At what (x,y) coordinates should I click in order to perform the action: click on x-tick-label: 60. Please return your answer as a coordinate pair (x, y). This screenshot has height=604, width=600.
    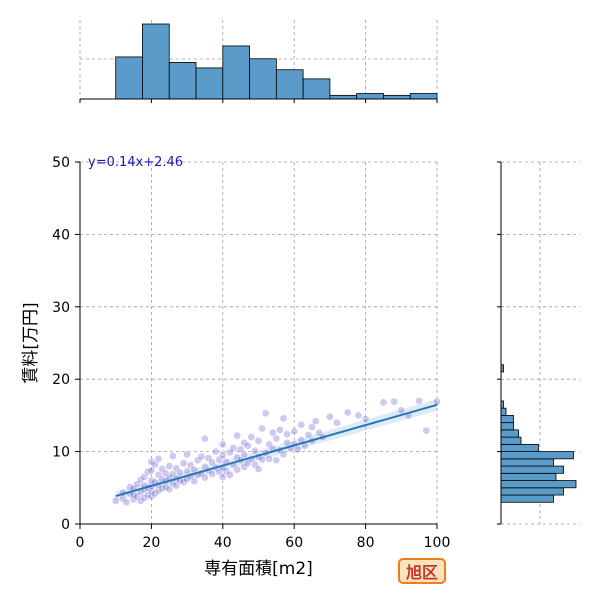
    Looking at the image, I should click on (294, 543).